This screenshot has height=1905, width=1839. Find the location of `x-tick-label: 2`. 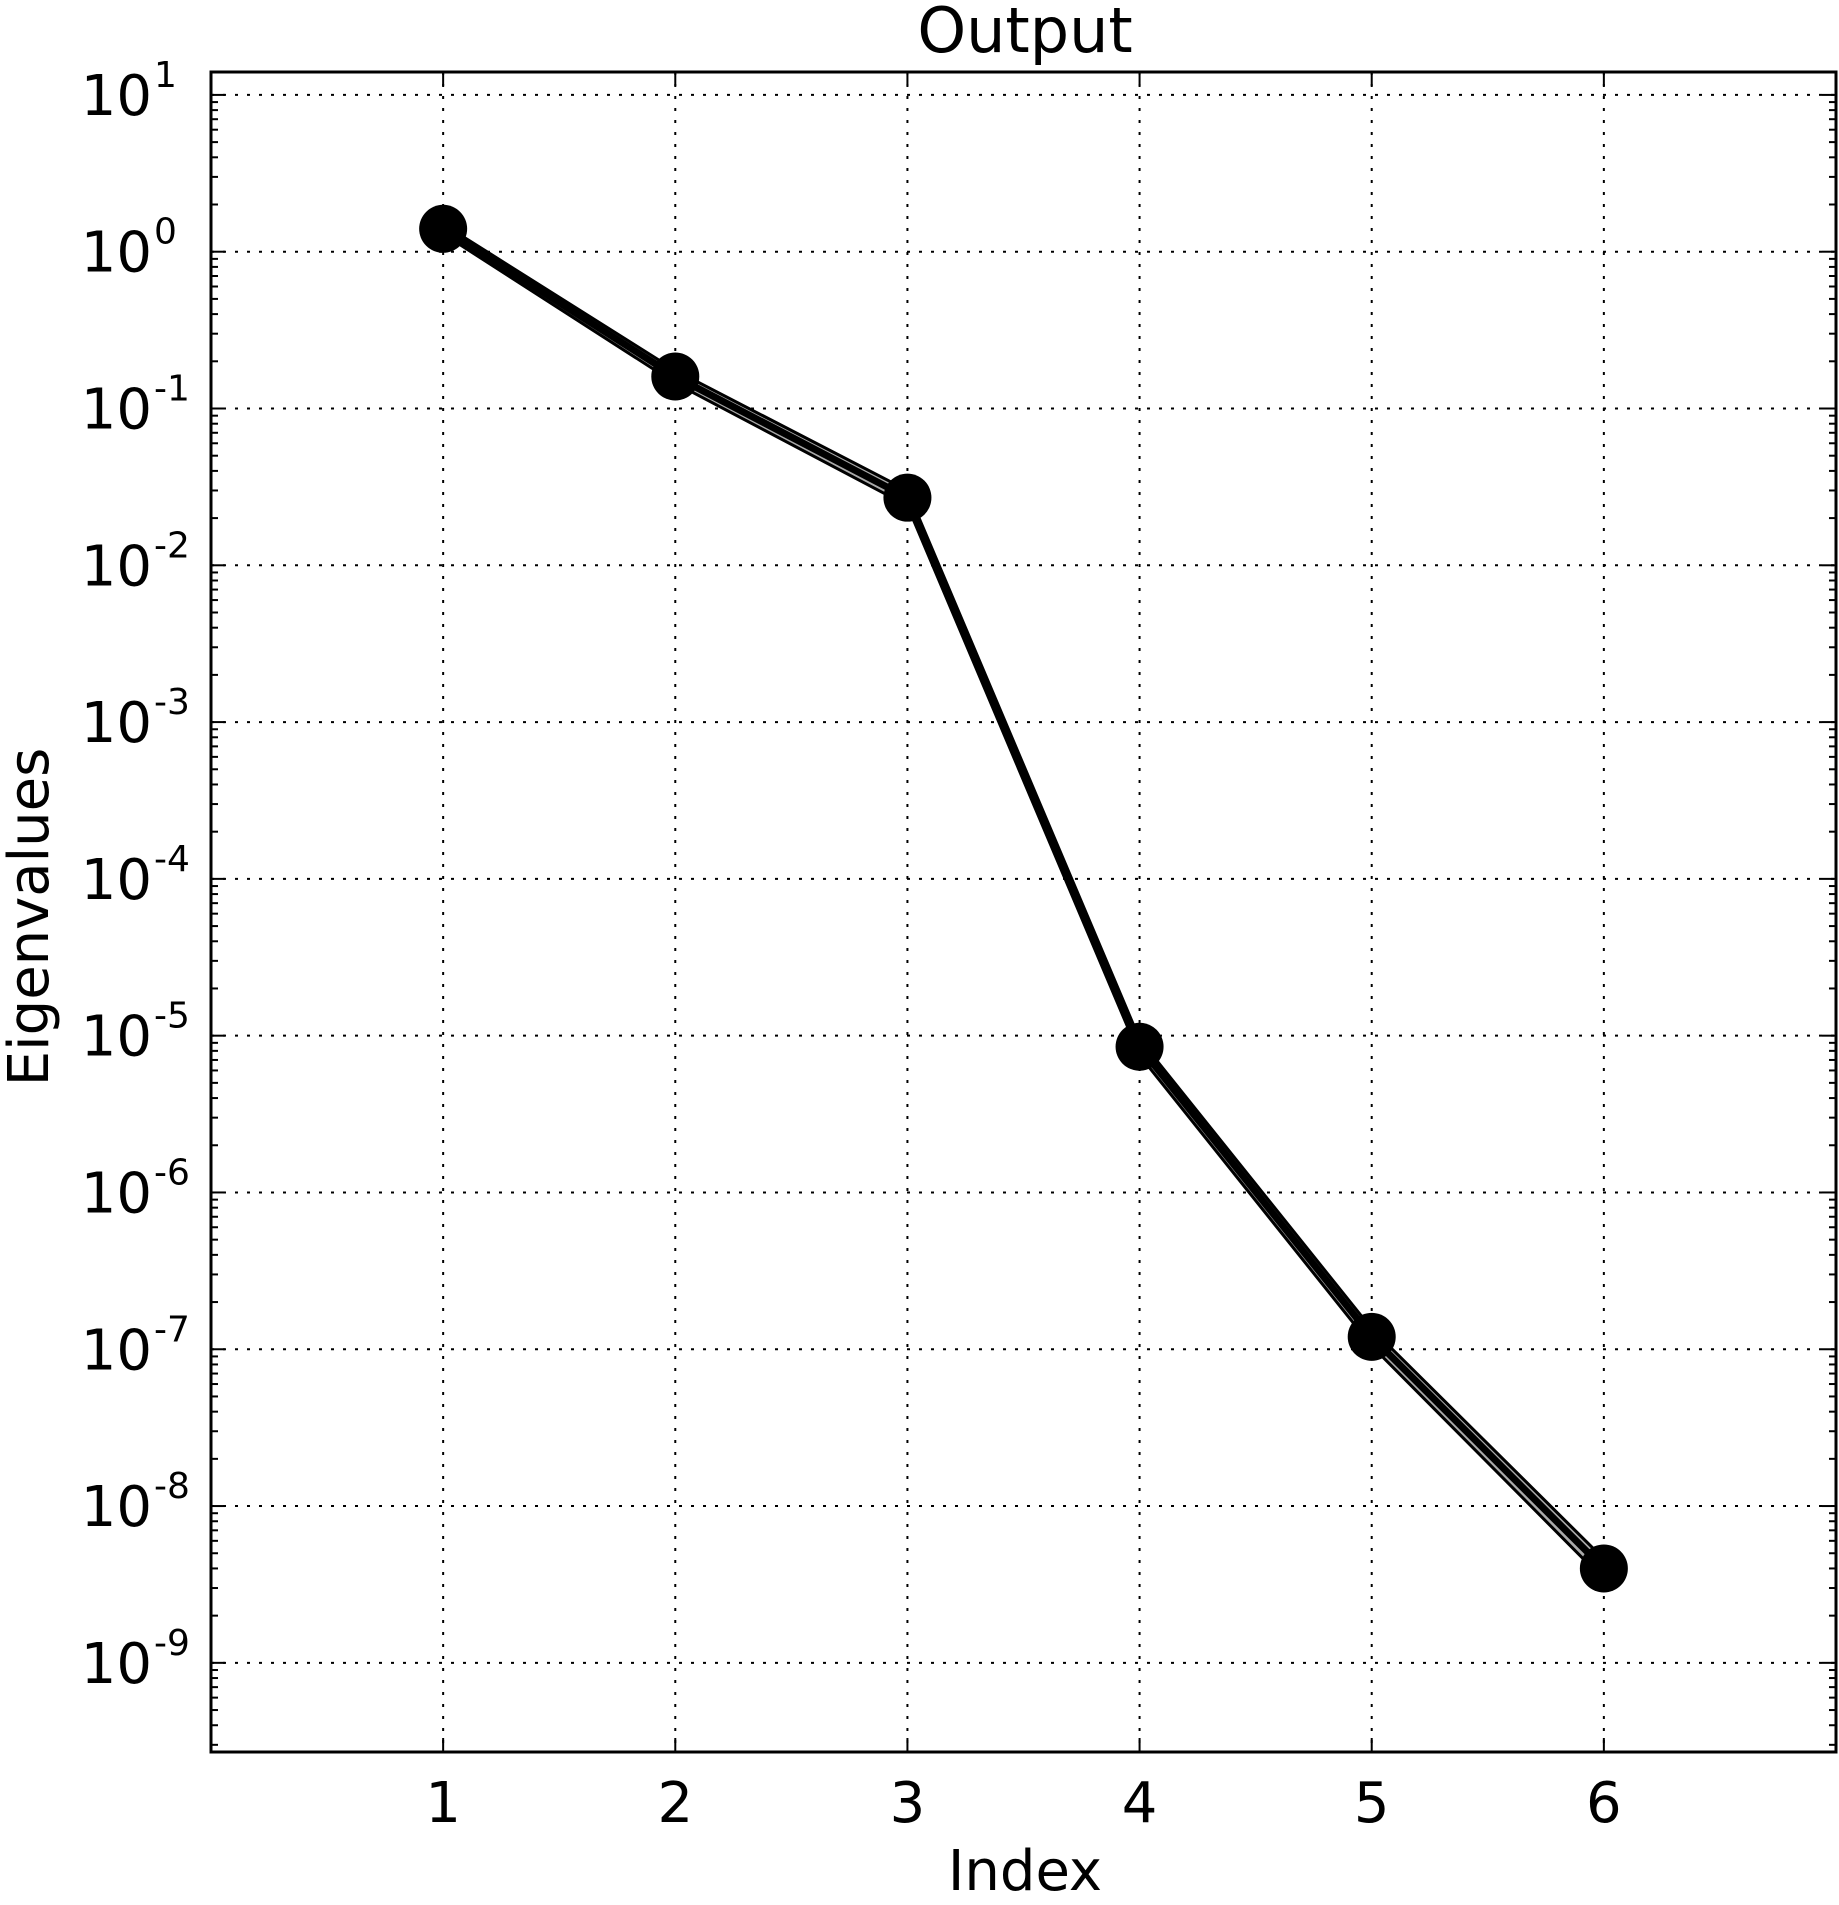

x-tick-label: 2 is located at coordinates (675, 1803).